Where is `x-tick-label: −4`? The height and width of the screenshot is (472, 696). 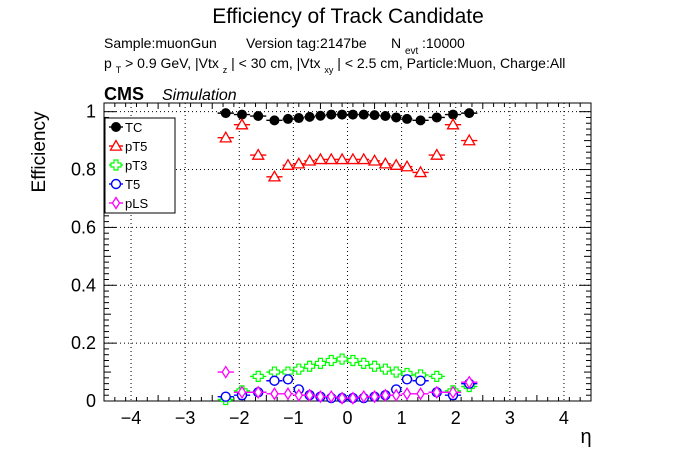
x-tick-label: −4 is located at coordinates (131, 418).